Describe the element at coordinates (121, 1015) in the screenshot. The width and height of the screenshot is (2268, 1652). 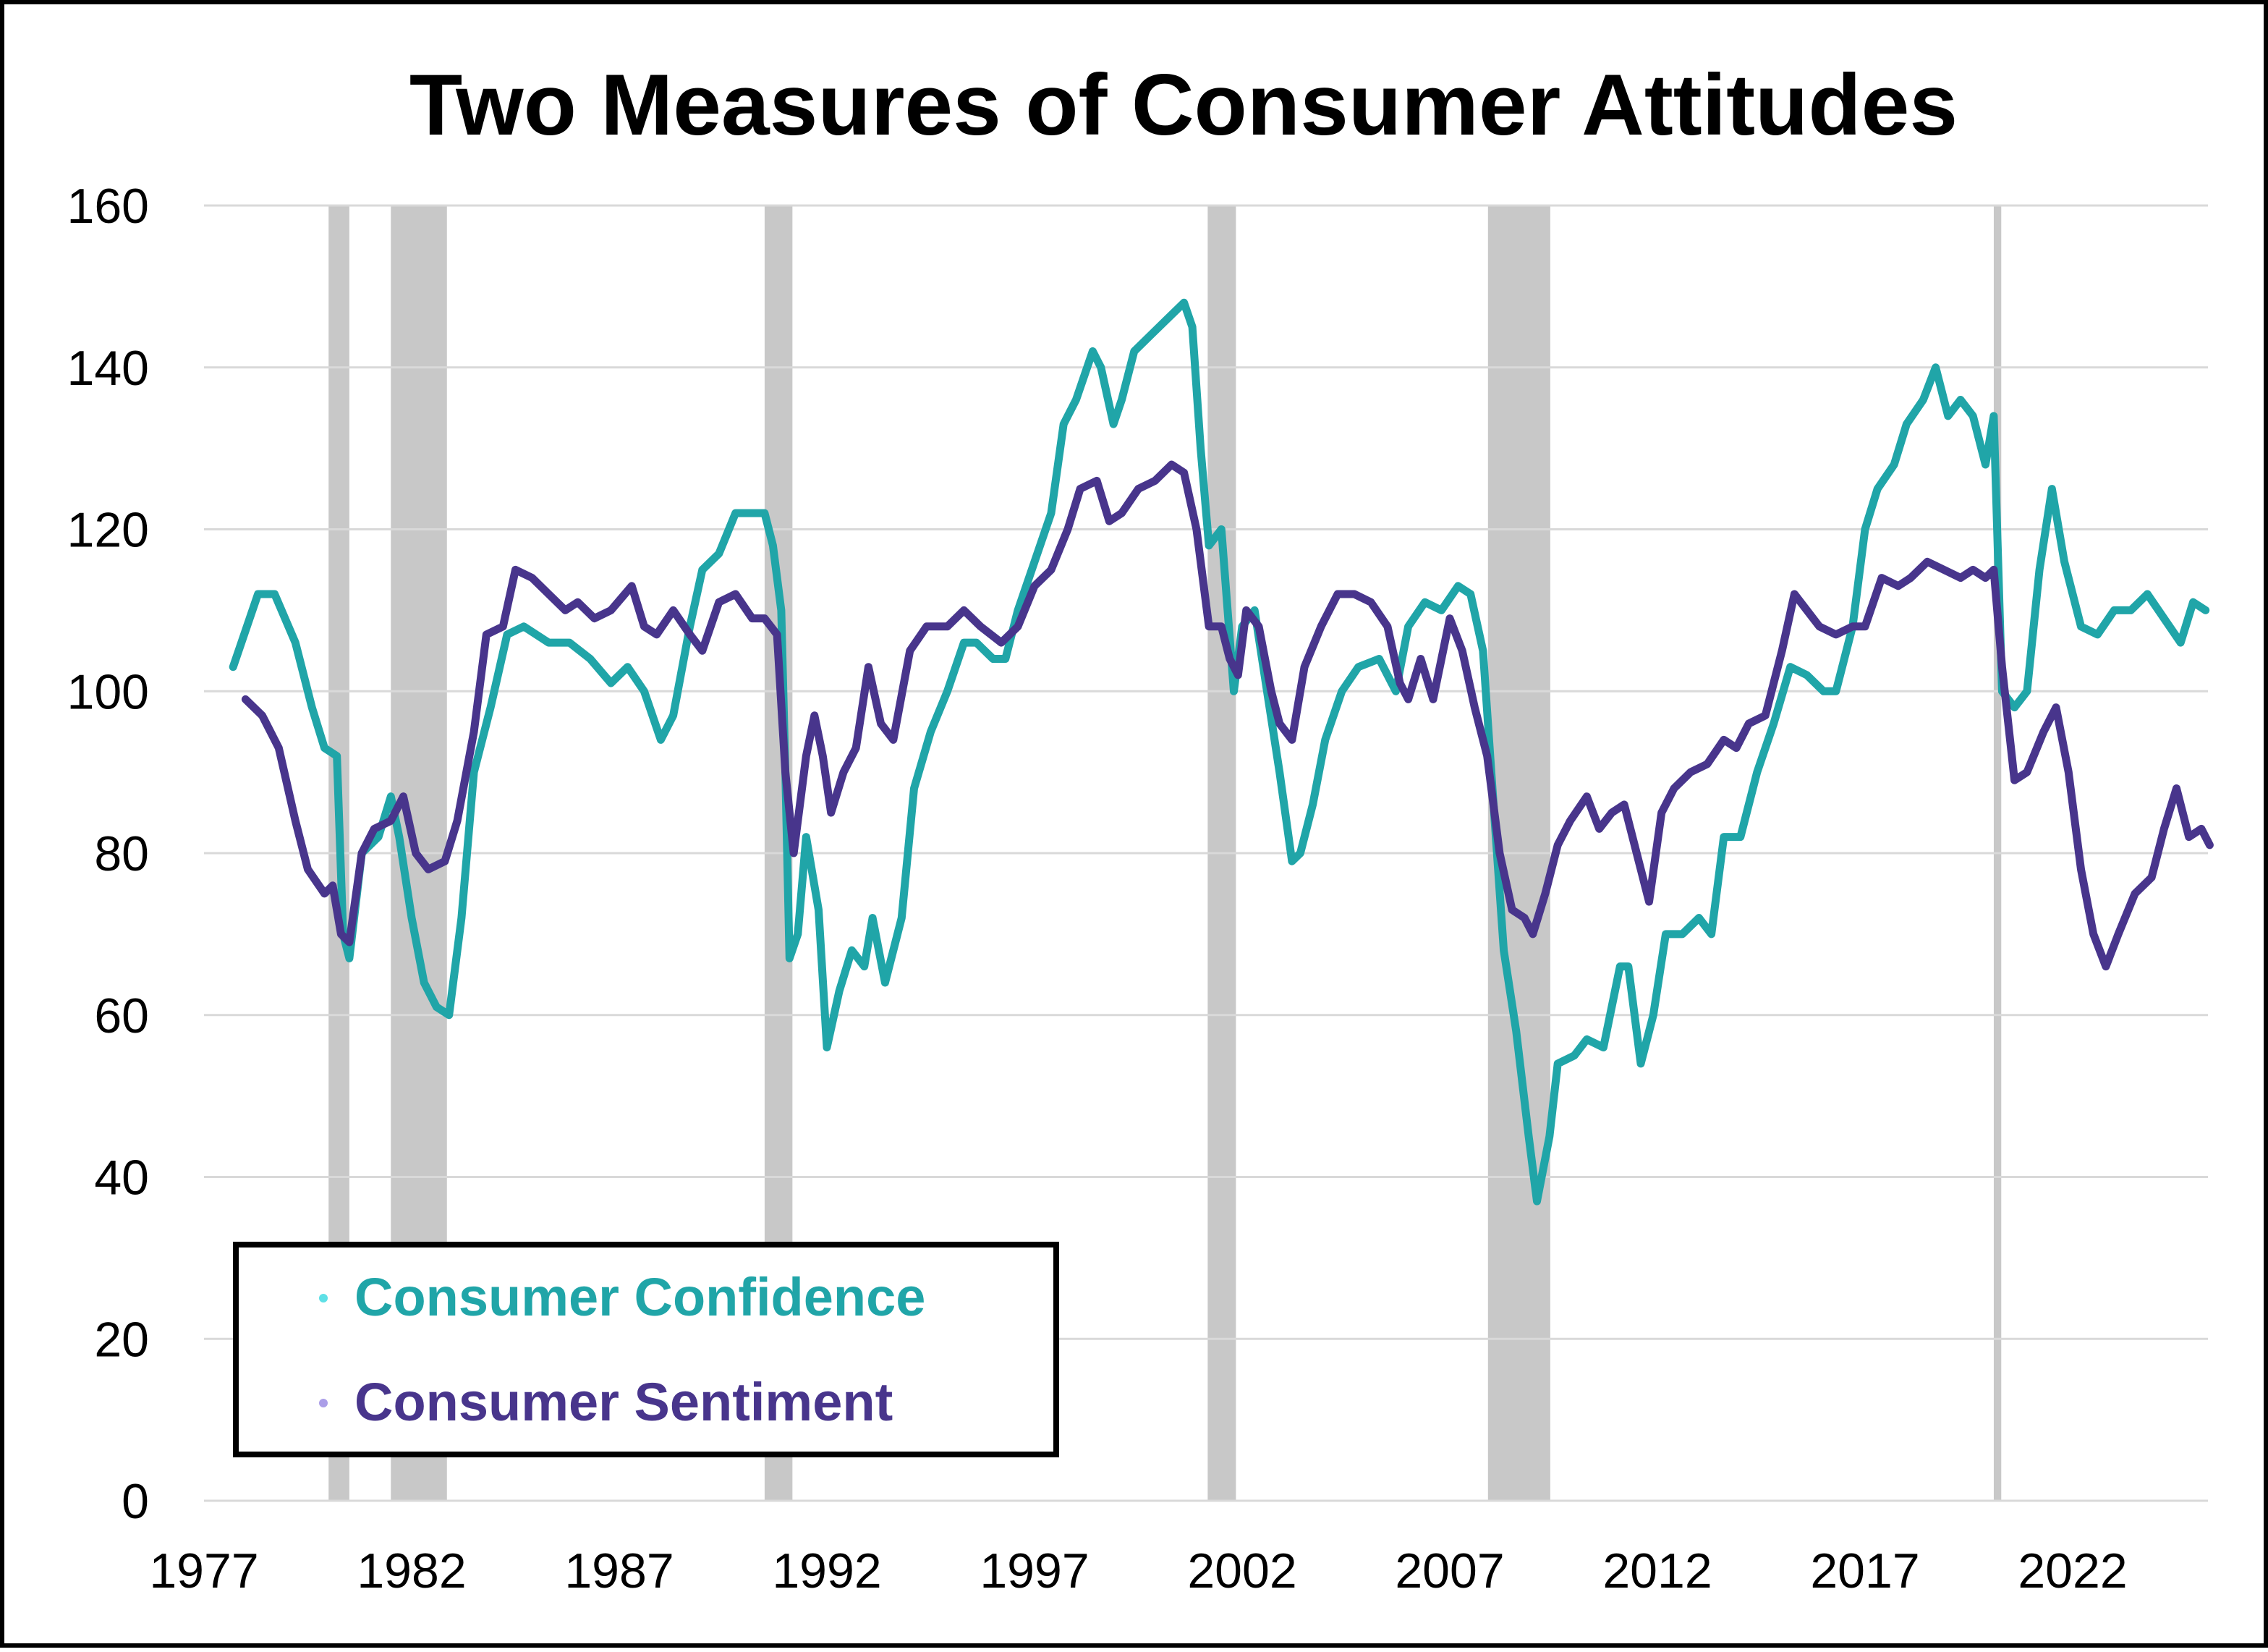
I see `y-tick-label: 60` at that location.